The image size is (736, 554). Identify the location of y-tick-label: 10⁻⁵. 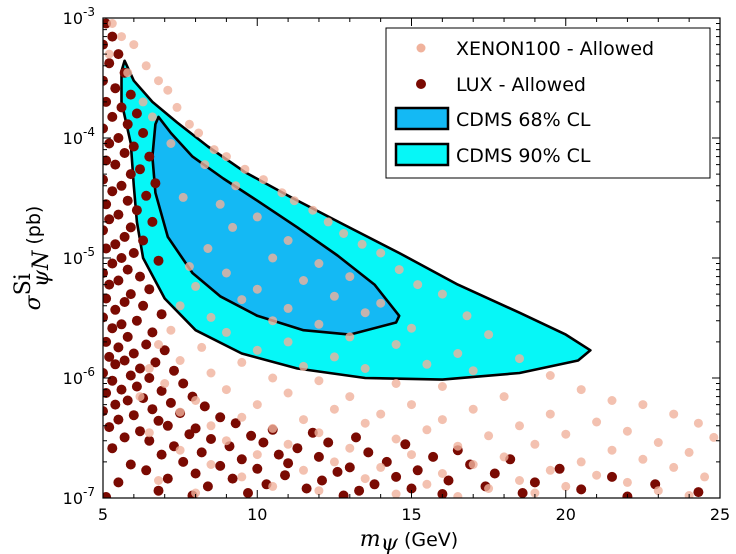
(79, 256).